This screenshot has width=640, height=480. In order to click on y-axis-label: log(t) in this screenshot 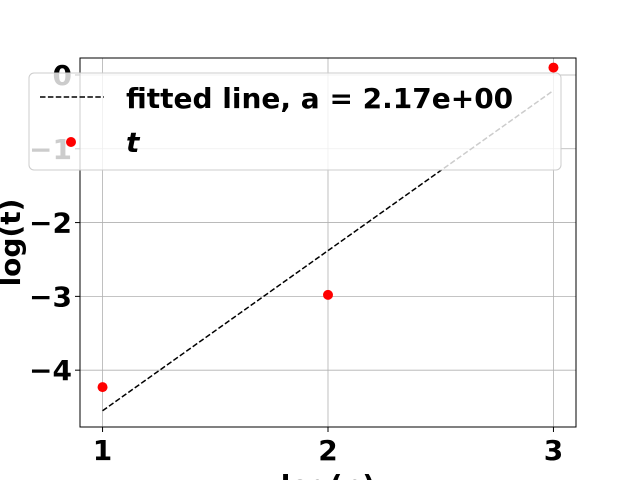, I will do `click(13, 243)`.